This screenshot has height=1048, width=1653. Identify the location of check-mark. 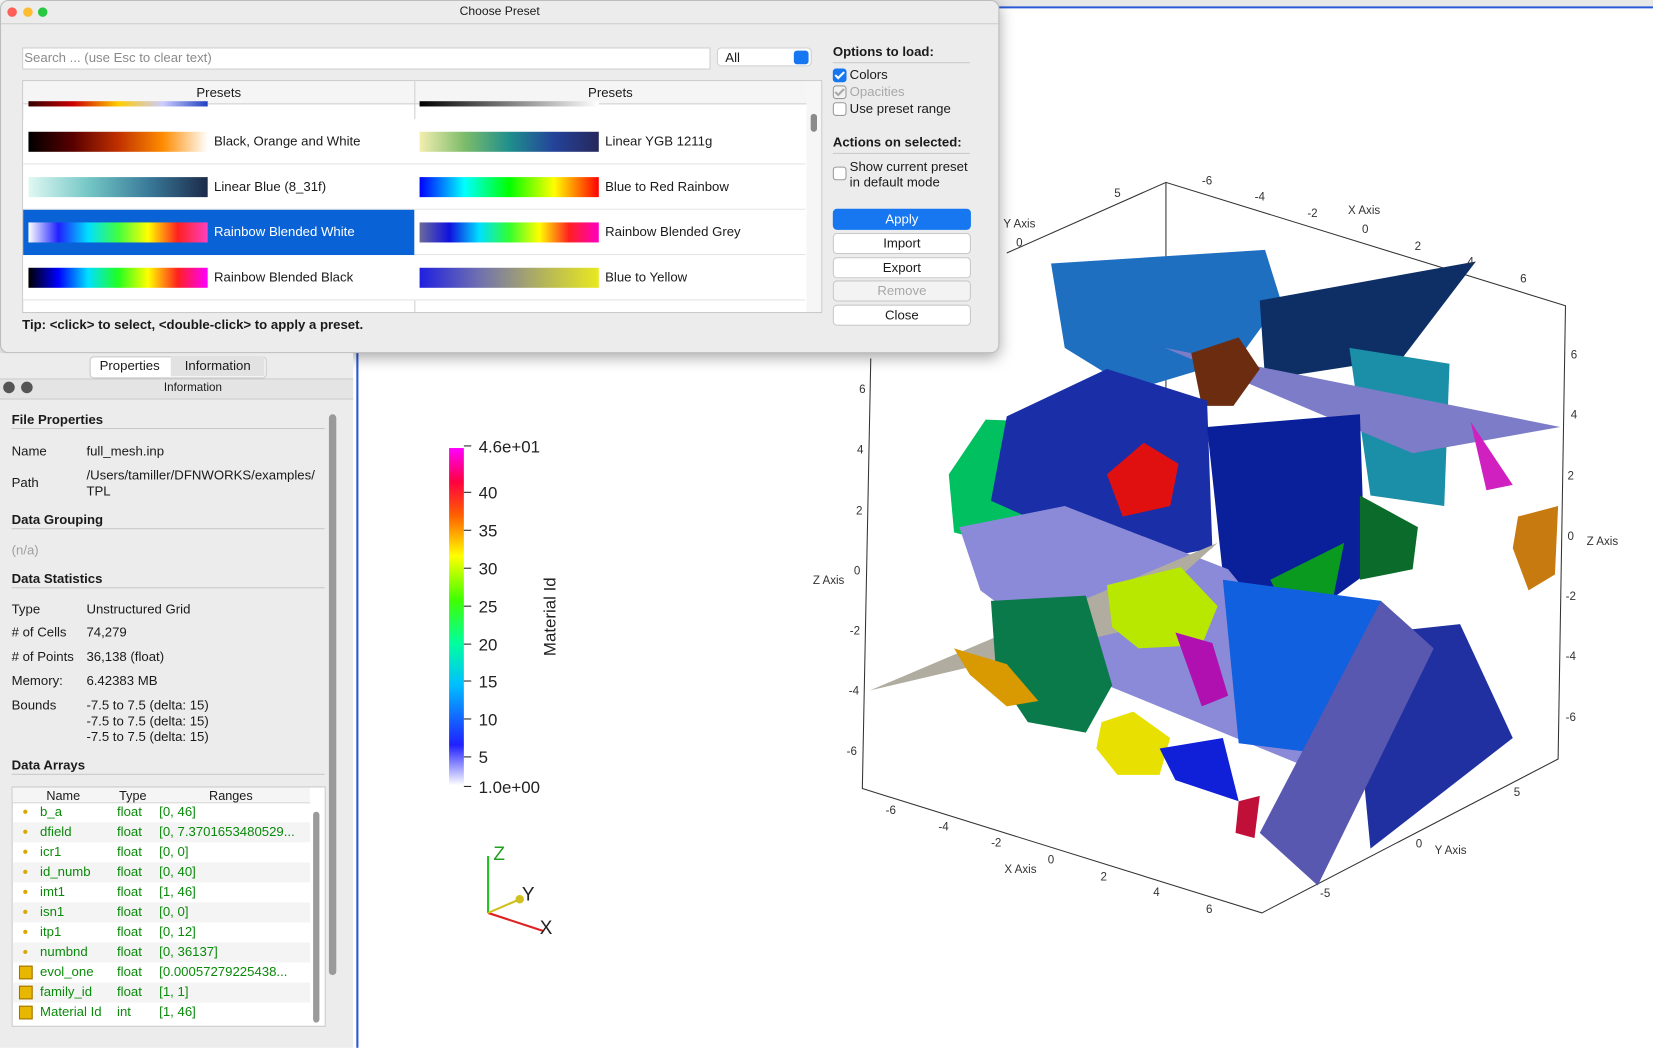
(839, 74).